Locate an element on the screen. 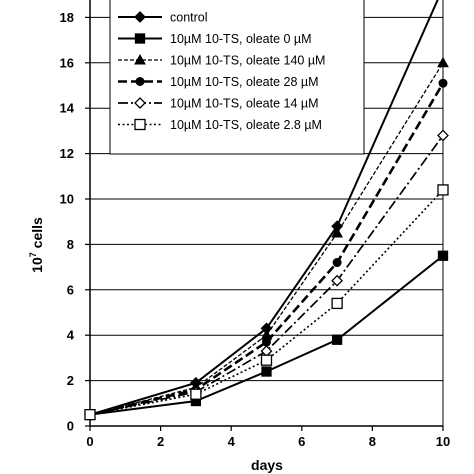 This screenshot has width=474, height=474. y-tick-label: 0 is located at coordinates (70, 426).